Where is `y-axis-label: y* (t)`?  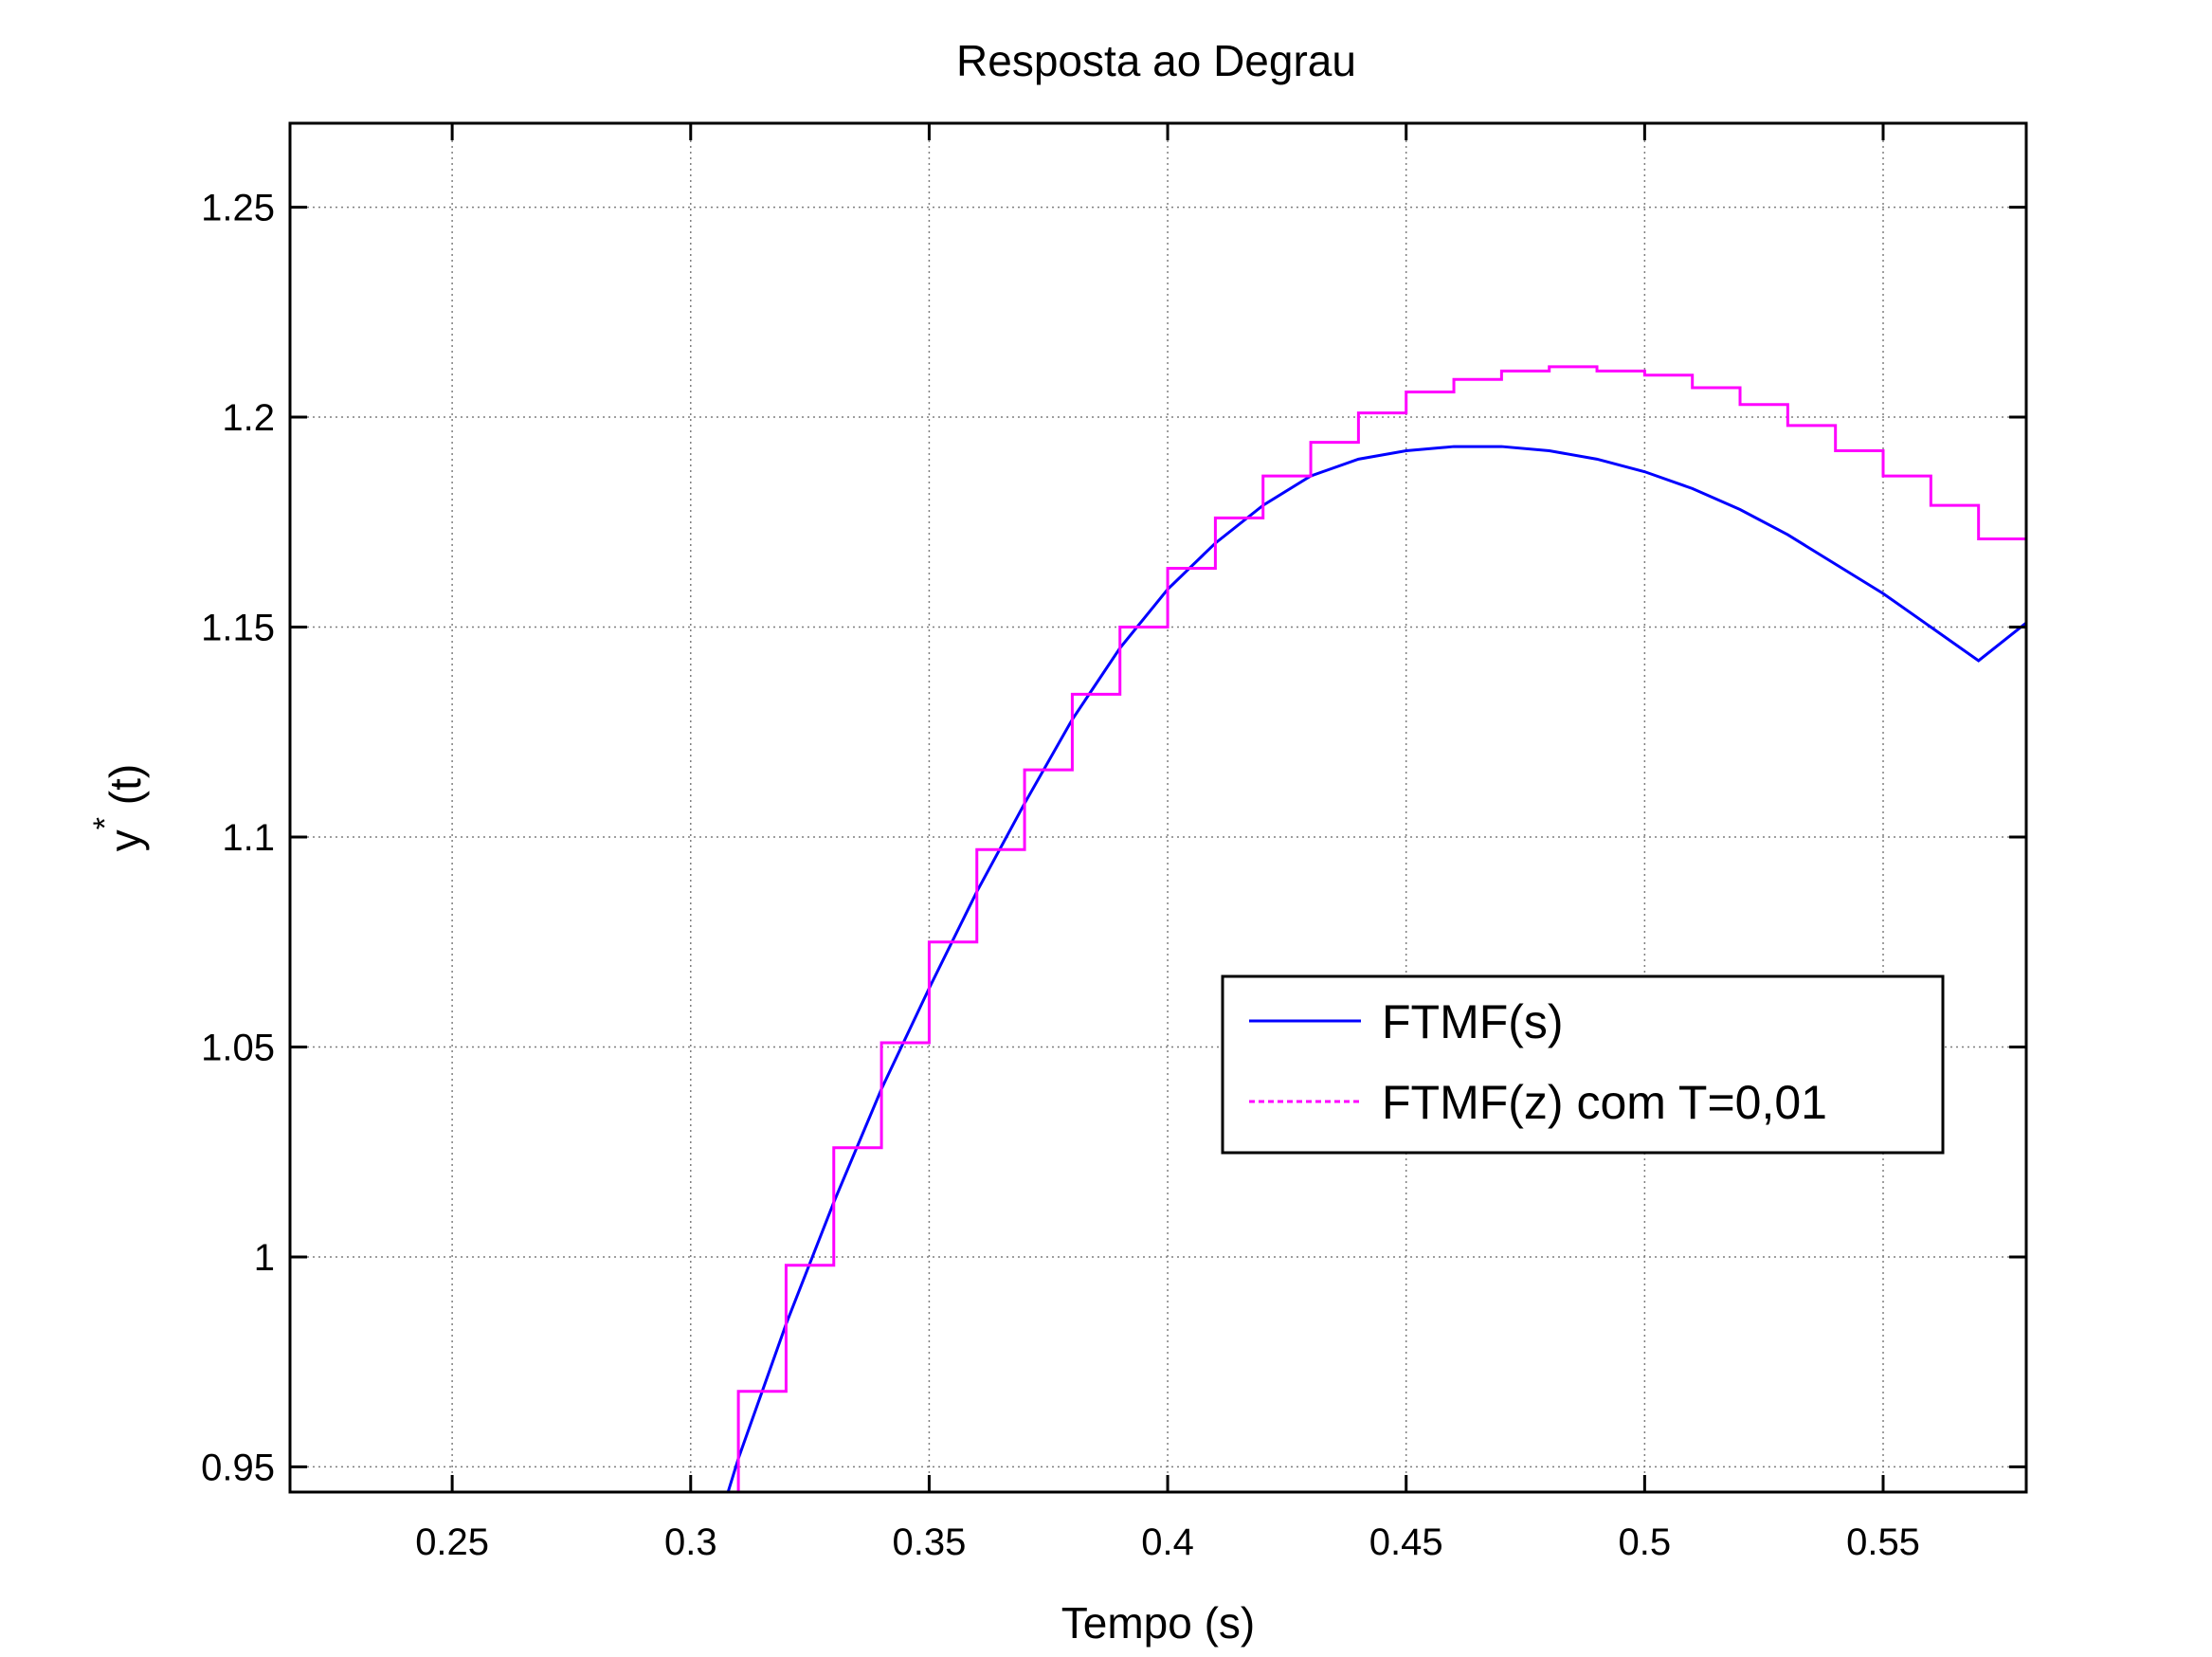 y-axis-label: y* (t) is located at coordinates (118, 807).